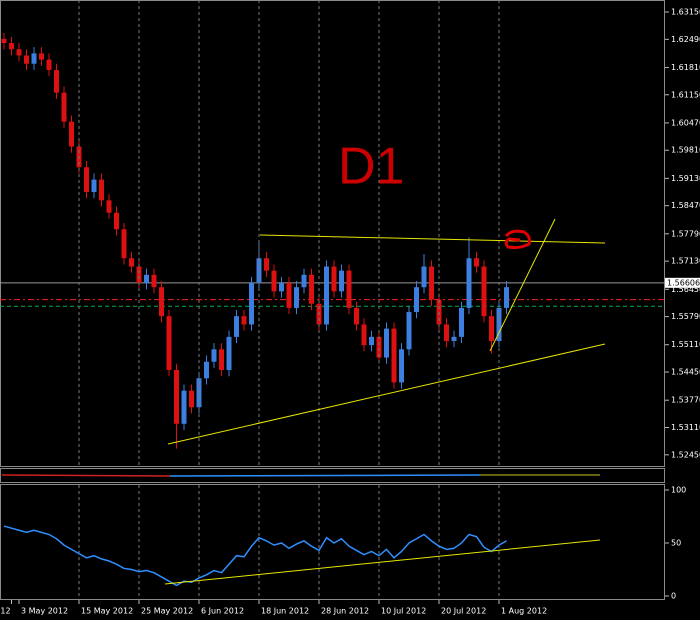  Describe the element at coordinates (107, 611) in the screenshot. I see `x-tick-label: 15 May 2012` at that location.